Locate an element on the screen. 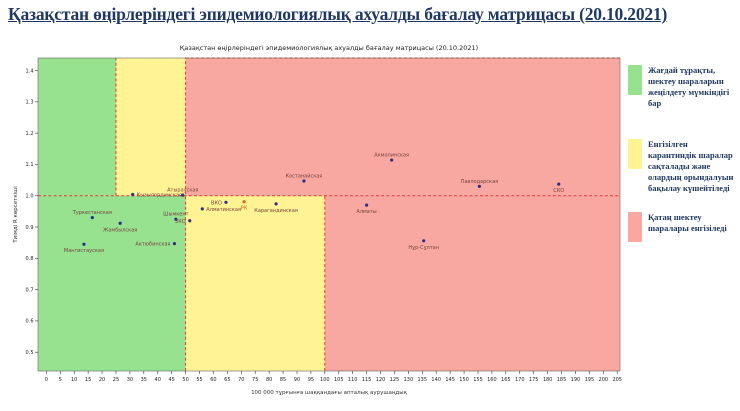 The height and width of the screenshot is (411, 740). x-tick-label: 65 is located at coordinates (227, 380).